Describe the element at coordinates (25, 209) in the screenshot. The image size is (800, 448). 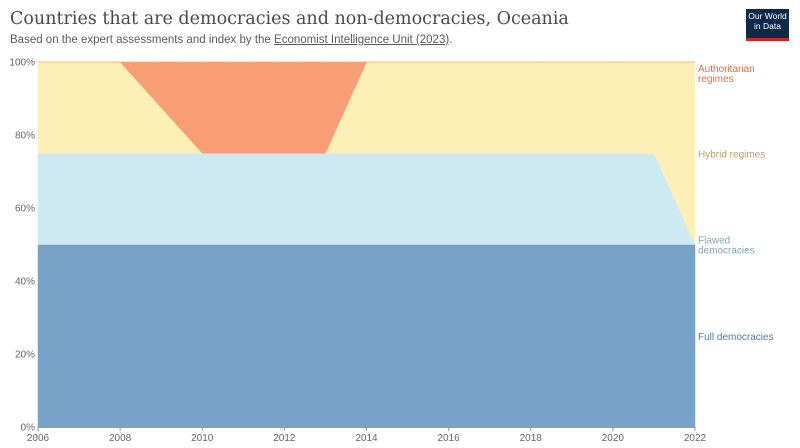
I see `y-tick-label: 60%` at that location.